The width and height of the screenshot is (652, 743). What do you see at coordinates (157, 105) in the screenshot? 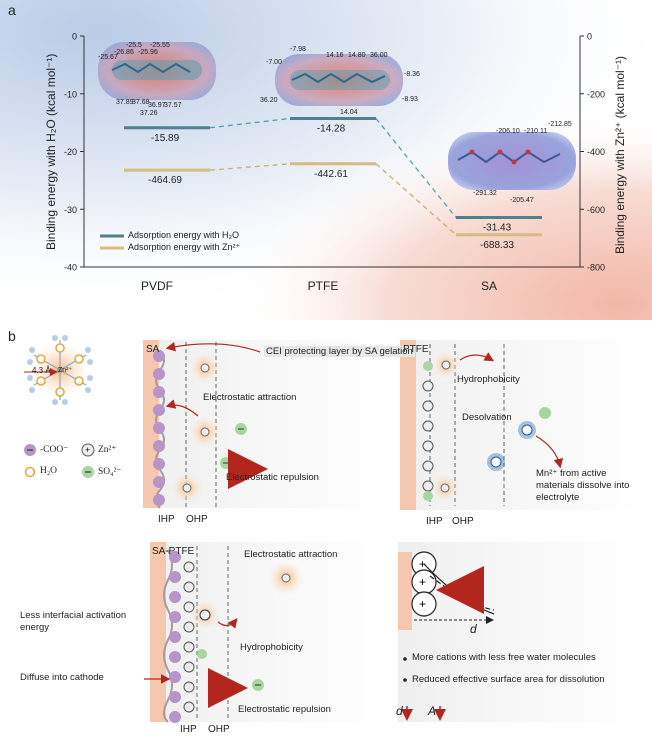
I see `pvdf-label-8: 36.97` at bounding box center [157, 105].